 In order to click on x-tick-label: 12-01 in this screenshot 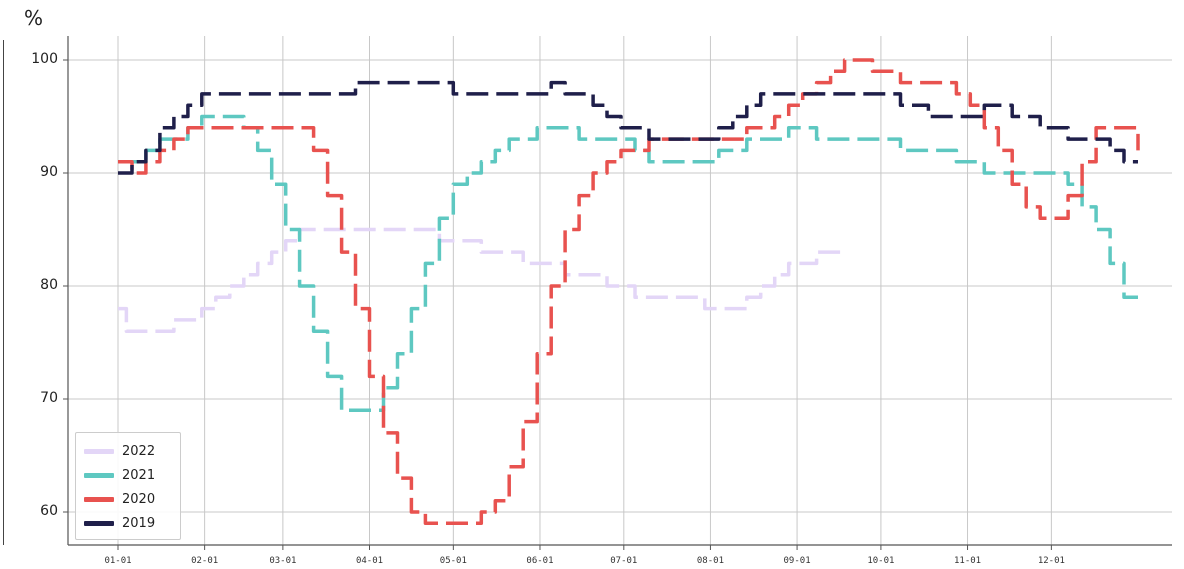, I will do `click(1051, 561)`.